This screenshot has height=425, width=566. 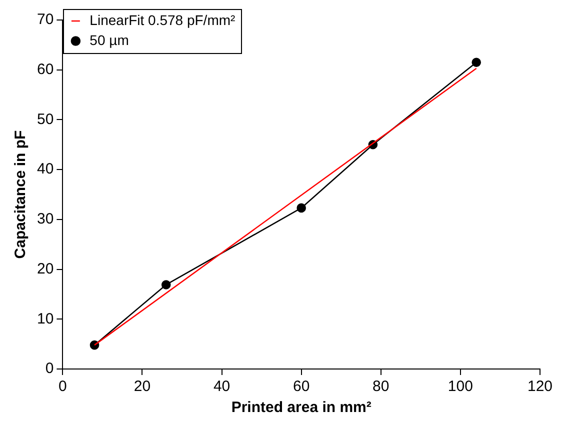 What do you see at coordinates (45, 19) in the screenshot?
I see `y-tick-label: 70` at bounding box center [45, 19].